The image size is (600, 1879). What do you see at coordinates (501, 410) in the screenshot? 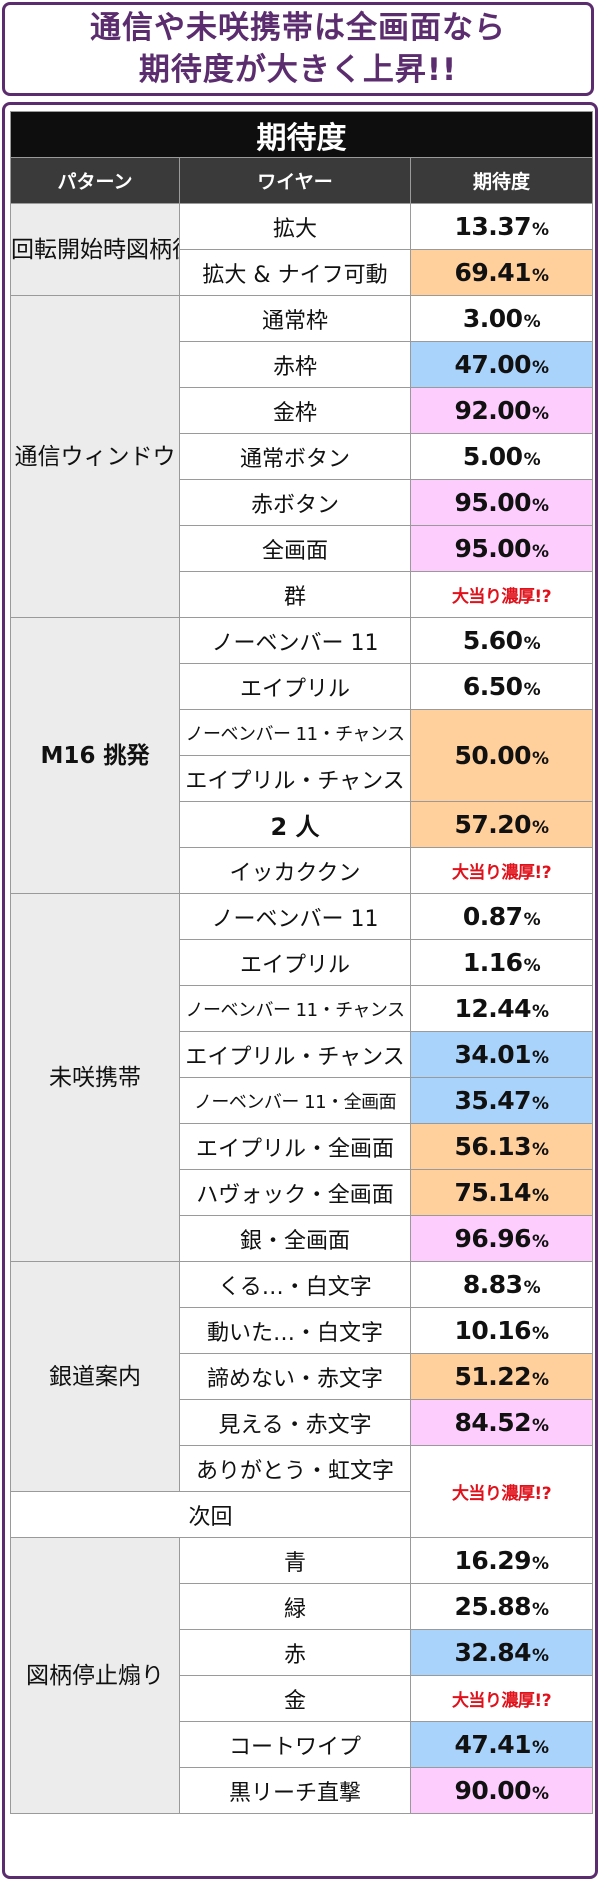
I see `expectation-cell: 92.00%` at bounding box center [501, 410].